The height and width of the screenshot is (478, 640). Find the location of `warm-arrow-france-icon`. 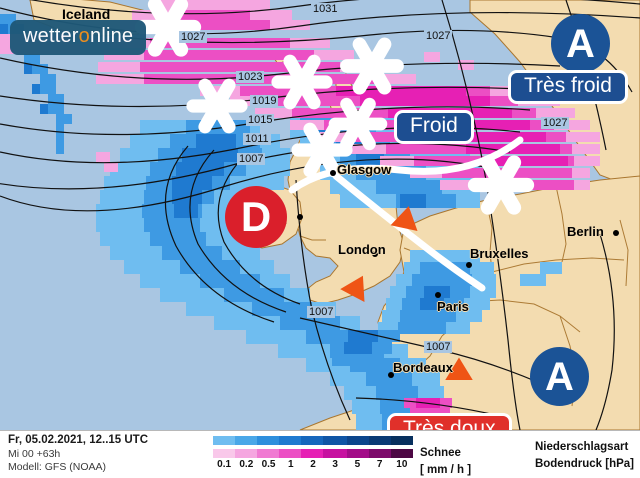

warm-arrow-france-icon is located at coordinates (459, 383).